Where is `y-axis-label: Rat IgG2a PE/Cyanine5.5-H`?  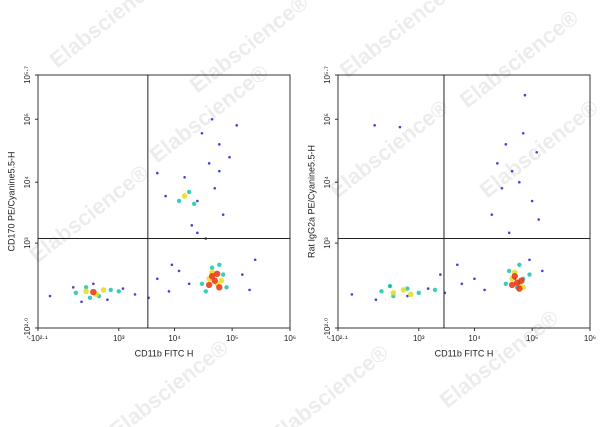 y-axis-label: Rat IgG2a PE/Cyanine5.5-H is located at coordinates (311, 201).